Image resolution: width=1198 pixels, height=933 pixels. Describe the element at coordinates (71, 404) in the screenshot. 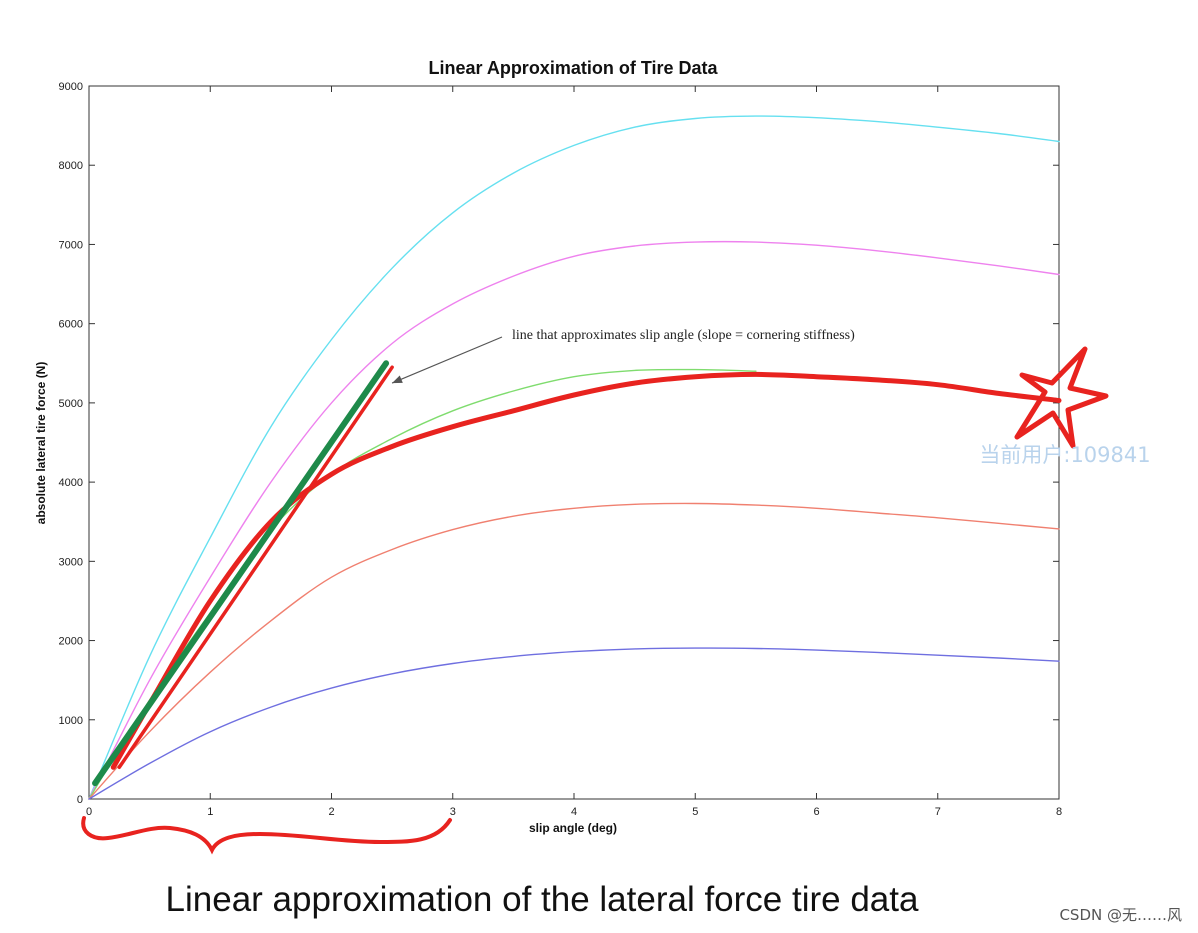

I see `y-tick-label: 5000` at that location.